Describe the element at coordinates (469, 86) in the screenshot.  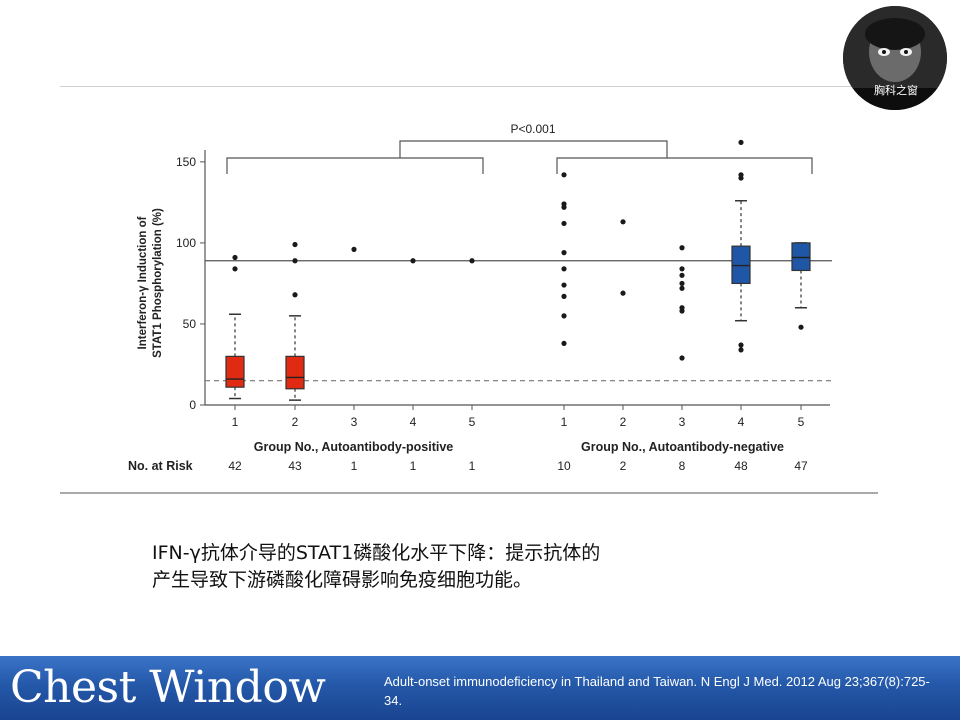
I see `top-divider` at that location.